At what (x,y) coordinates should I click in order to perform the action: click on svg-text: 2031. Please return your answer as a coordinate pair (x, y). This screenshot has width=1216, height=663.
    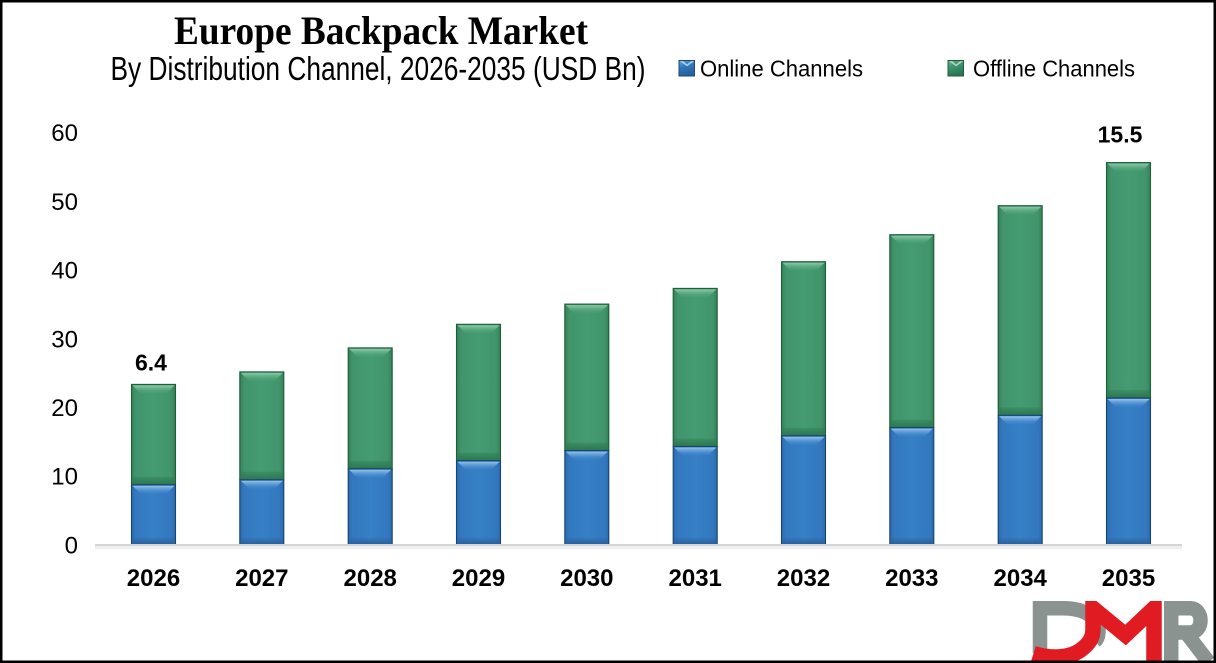
    Looking at the image, I should click on (695, 578).